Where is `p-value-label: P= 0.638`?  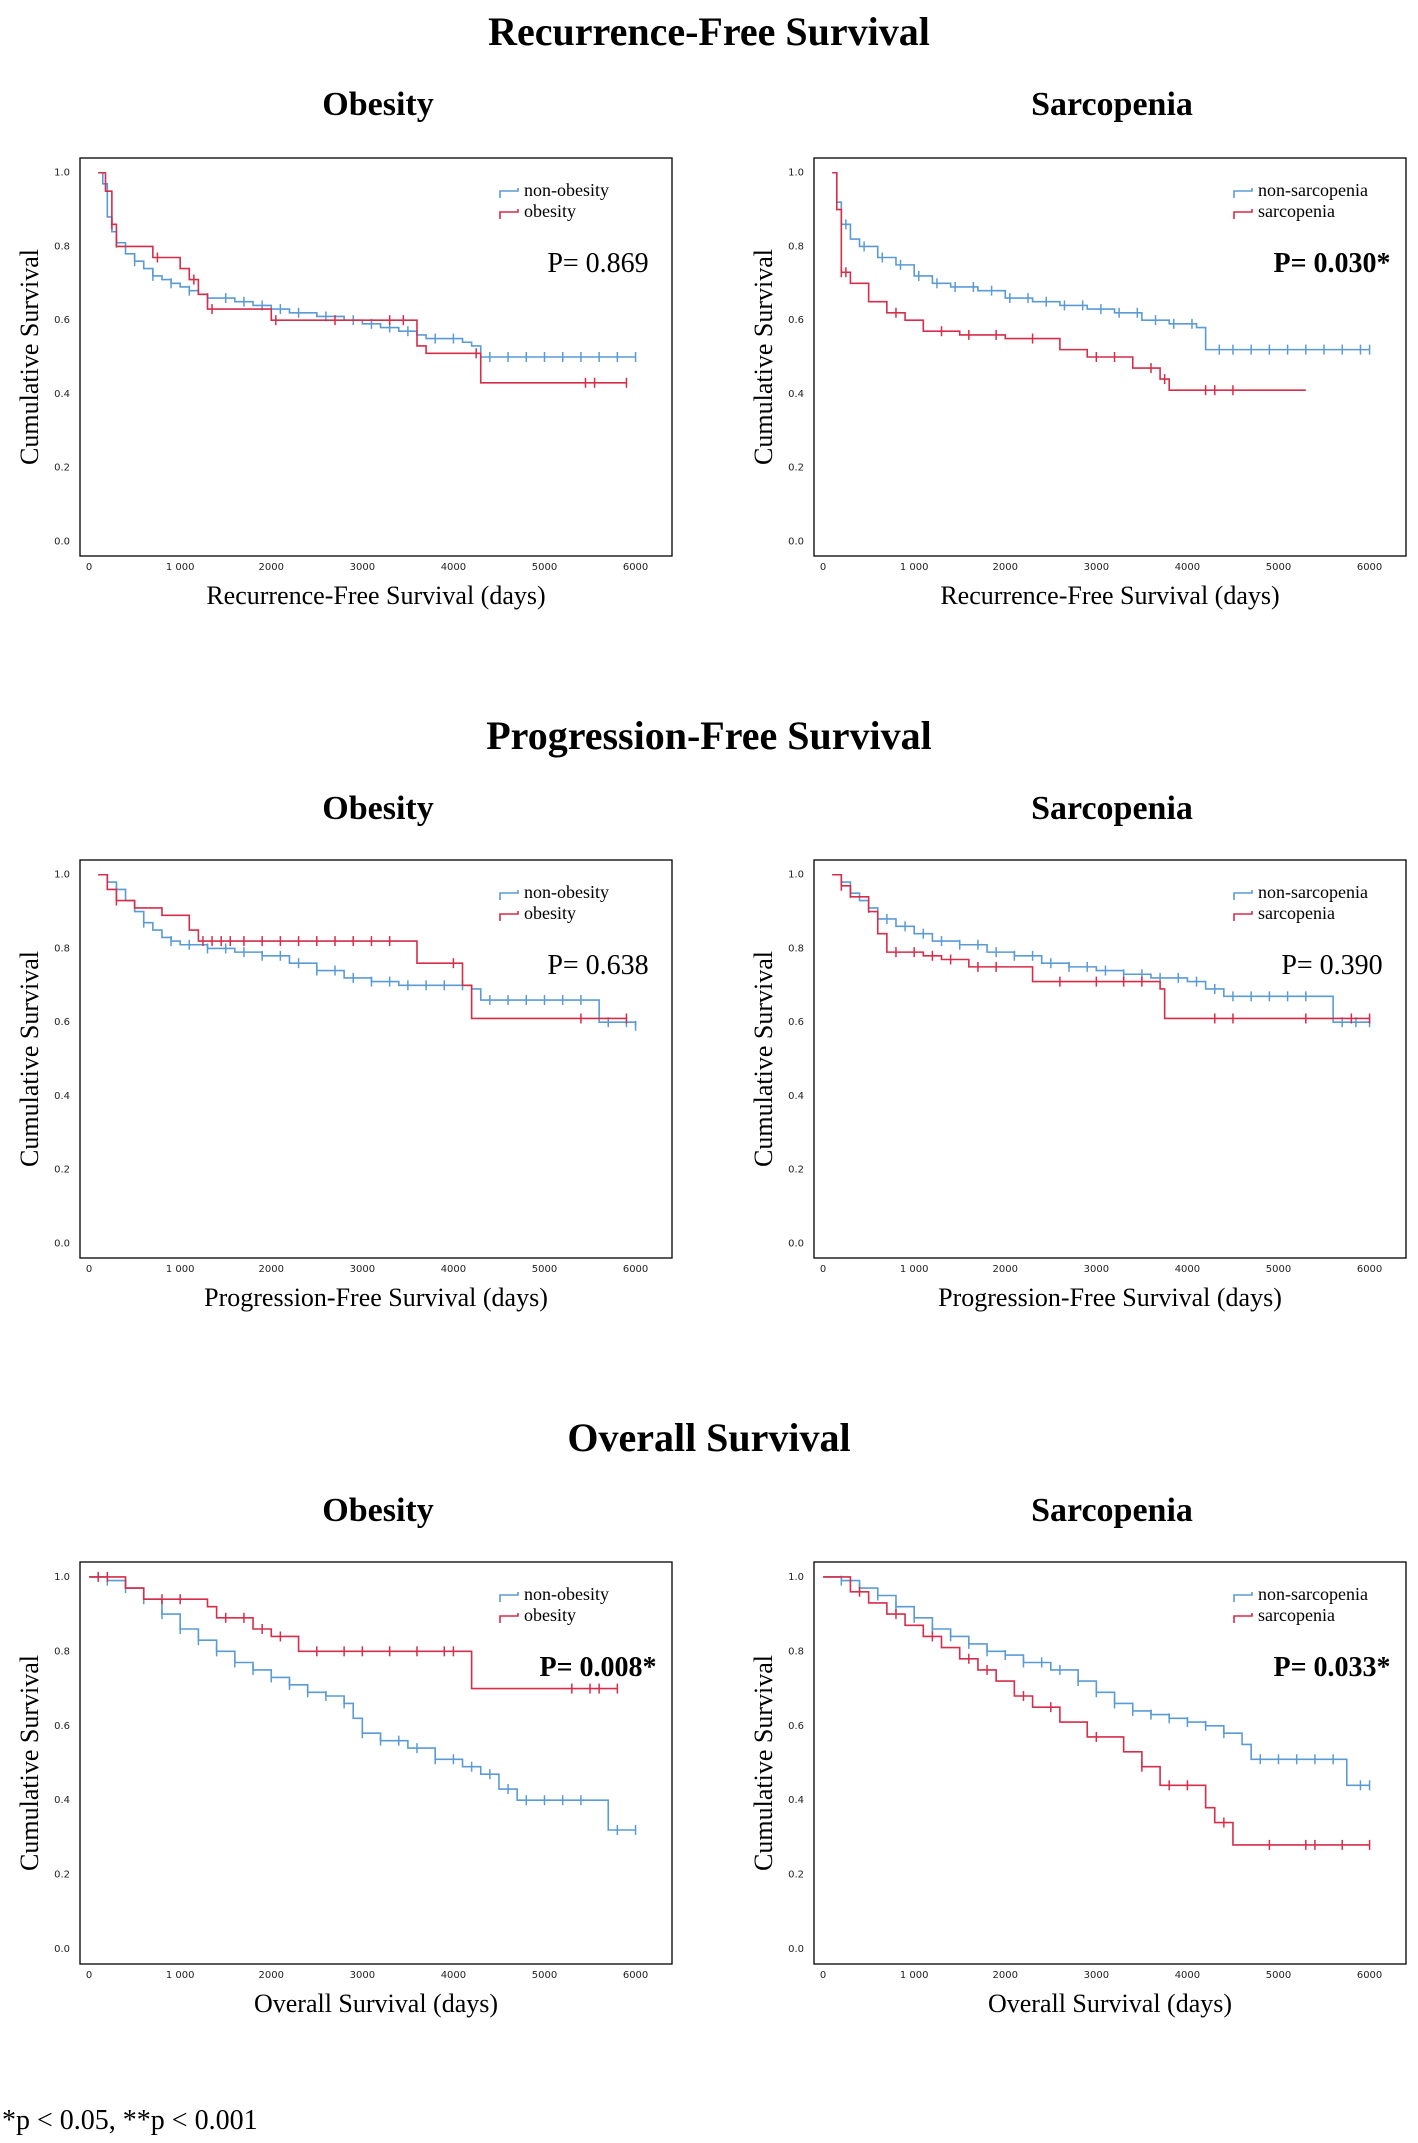 p-value-label: P= 0.638 is located at coordinates (597, 965).